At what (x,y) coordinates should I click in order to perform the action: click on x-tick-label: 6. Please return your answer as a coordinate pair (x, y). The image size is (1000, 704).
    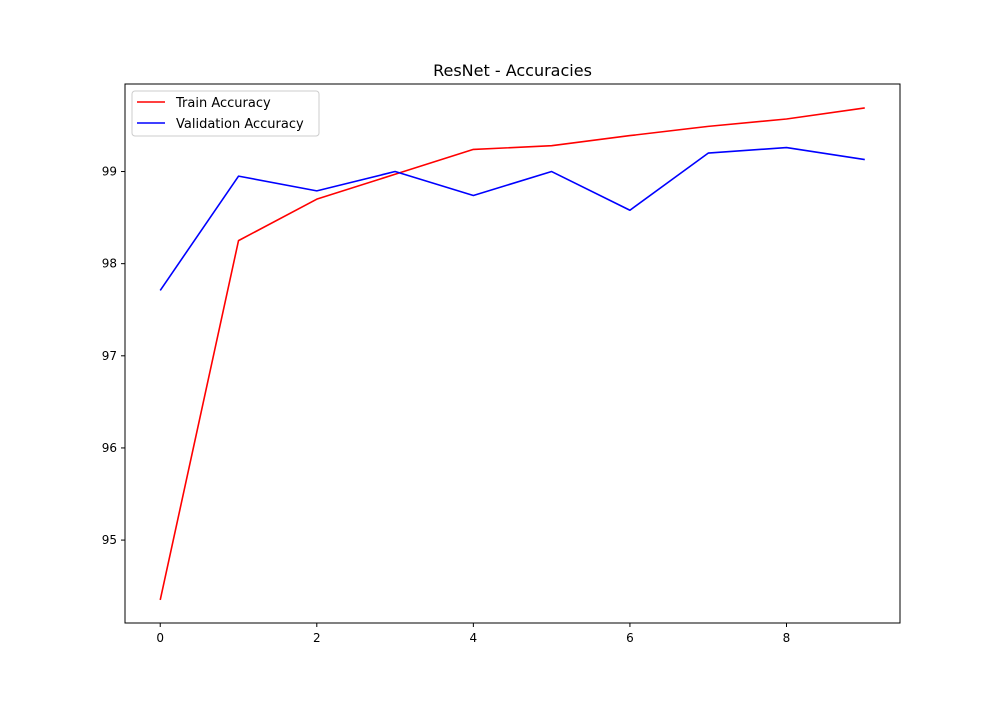
    Looking at the image, I should click on (630, 638).